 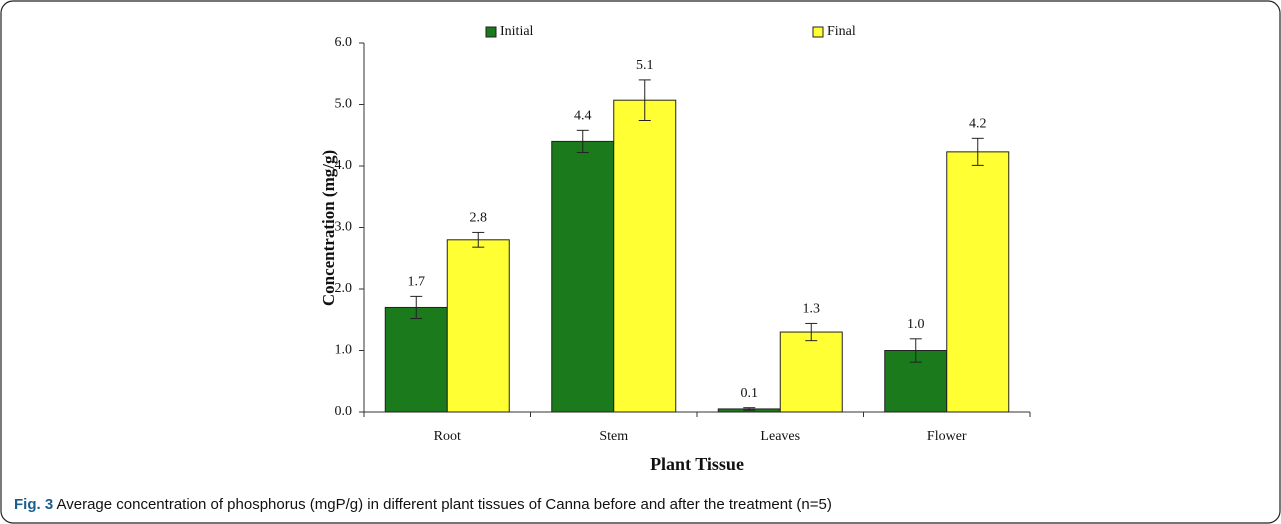 What do you see at coordinates (33, 504) in the screenshot?
I see `caption-label: Fig. 3` at bounding box center [33, 504].